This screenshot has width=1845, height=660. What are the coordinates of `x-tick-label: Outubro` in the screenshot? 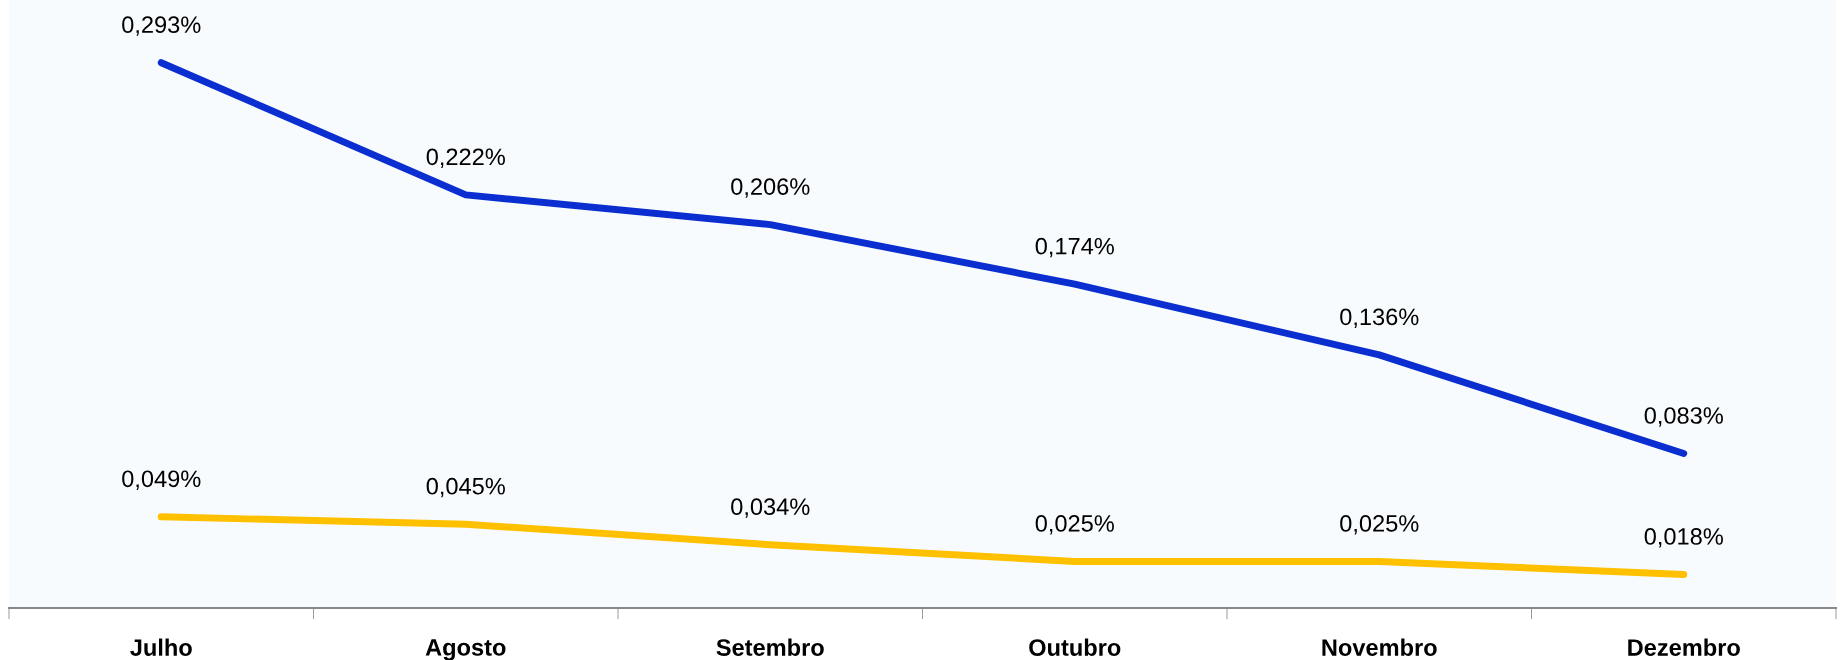 It's located at (1075, 647).